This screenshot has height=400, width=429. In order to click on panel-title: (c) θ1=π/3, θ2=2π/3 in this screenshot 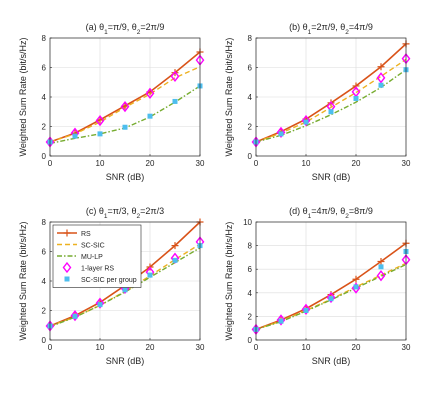, I will do `click(125, 213)`.